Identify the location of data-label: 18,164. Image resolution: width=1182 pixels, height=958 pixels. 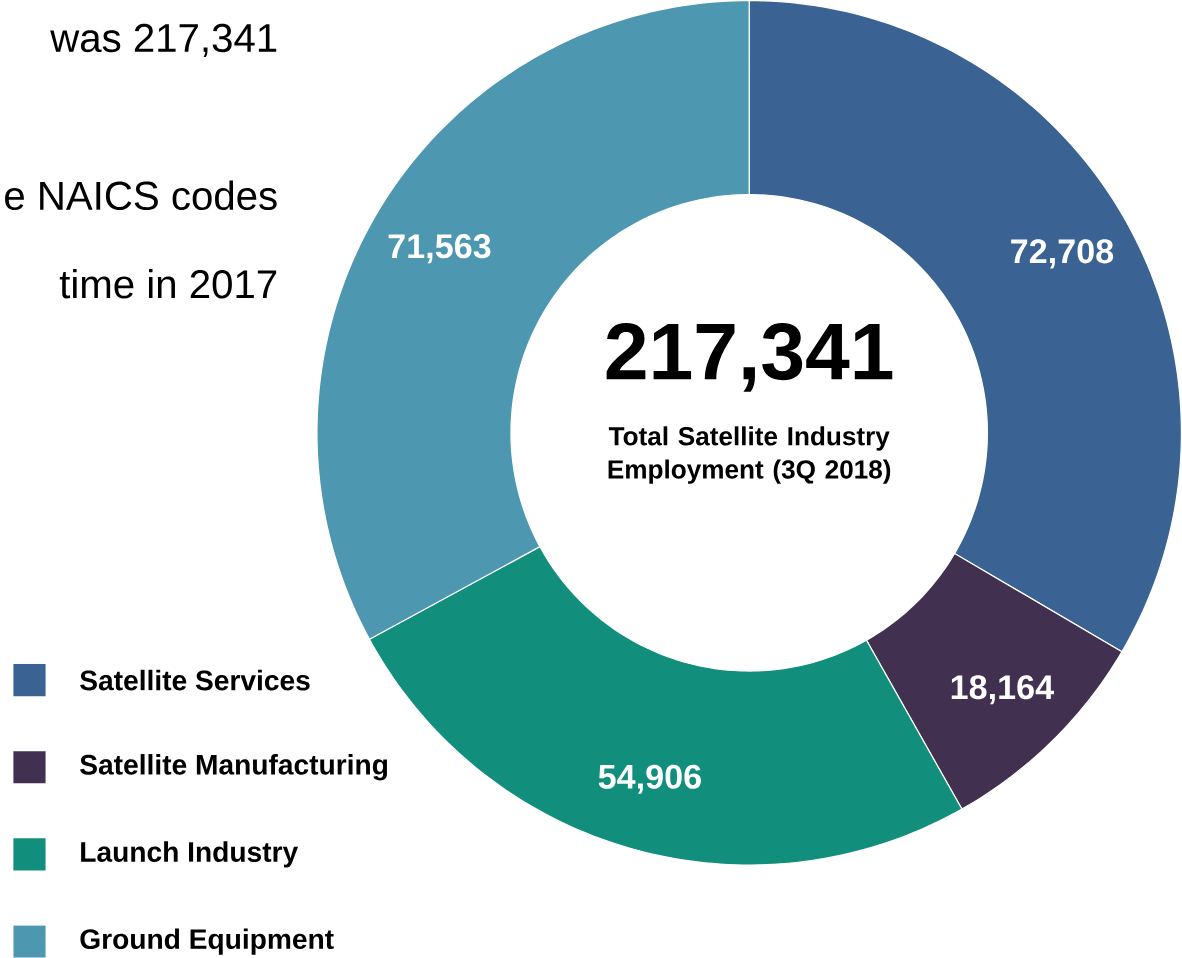
(1002, 690).